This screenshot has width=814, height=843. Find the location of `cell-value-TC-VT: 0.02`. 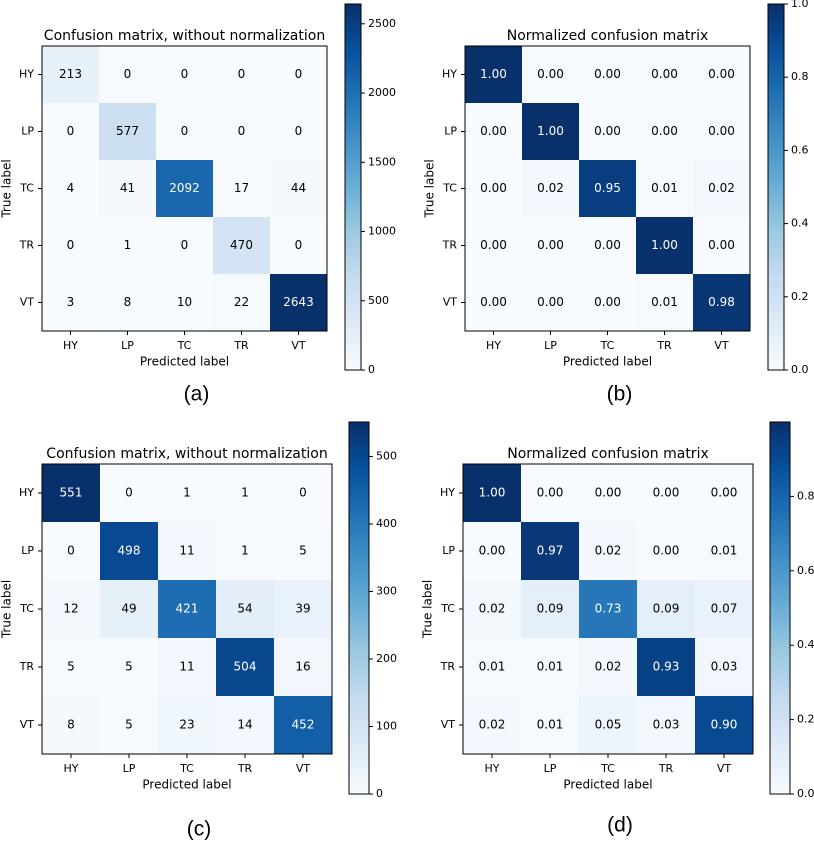

cell-value-TC-VT: 0.02 is located at coordinates (721, 188).